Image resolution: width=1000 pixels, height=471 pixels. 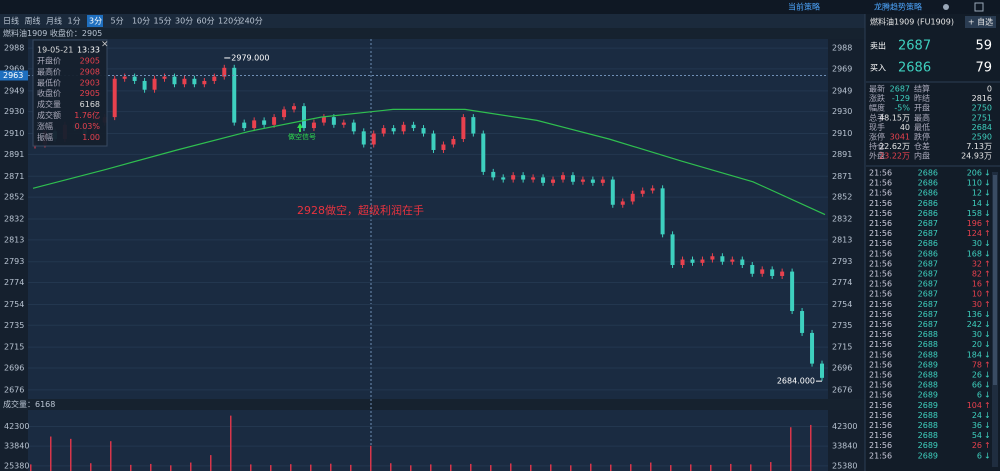 What do you see at coordinates (206, 21) in the screenshot?
I see `period-tab: 60分` at bounding box center [206, 21].